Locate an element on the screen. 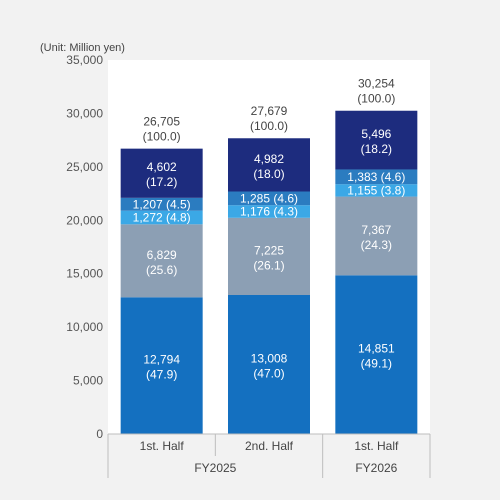  y-tick-label: 35,000 is located at coordinates (84, 60).